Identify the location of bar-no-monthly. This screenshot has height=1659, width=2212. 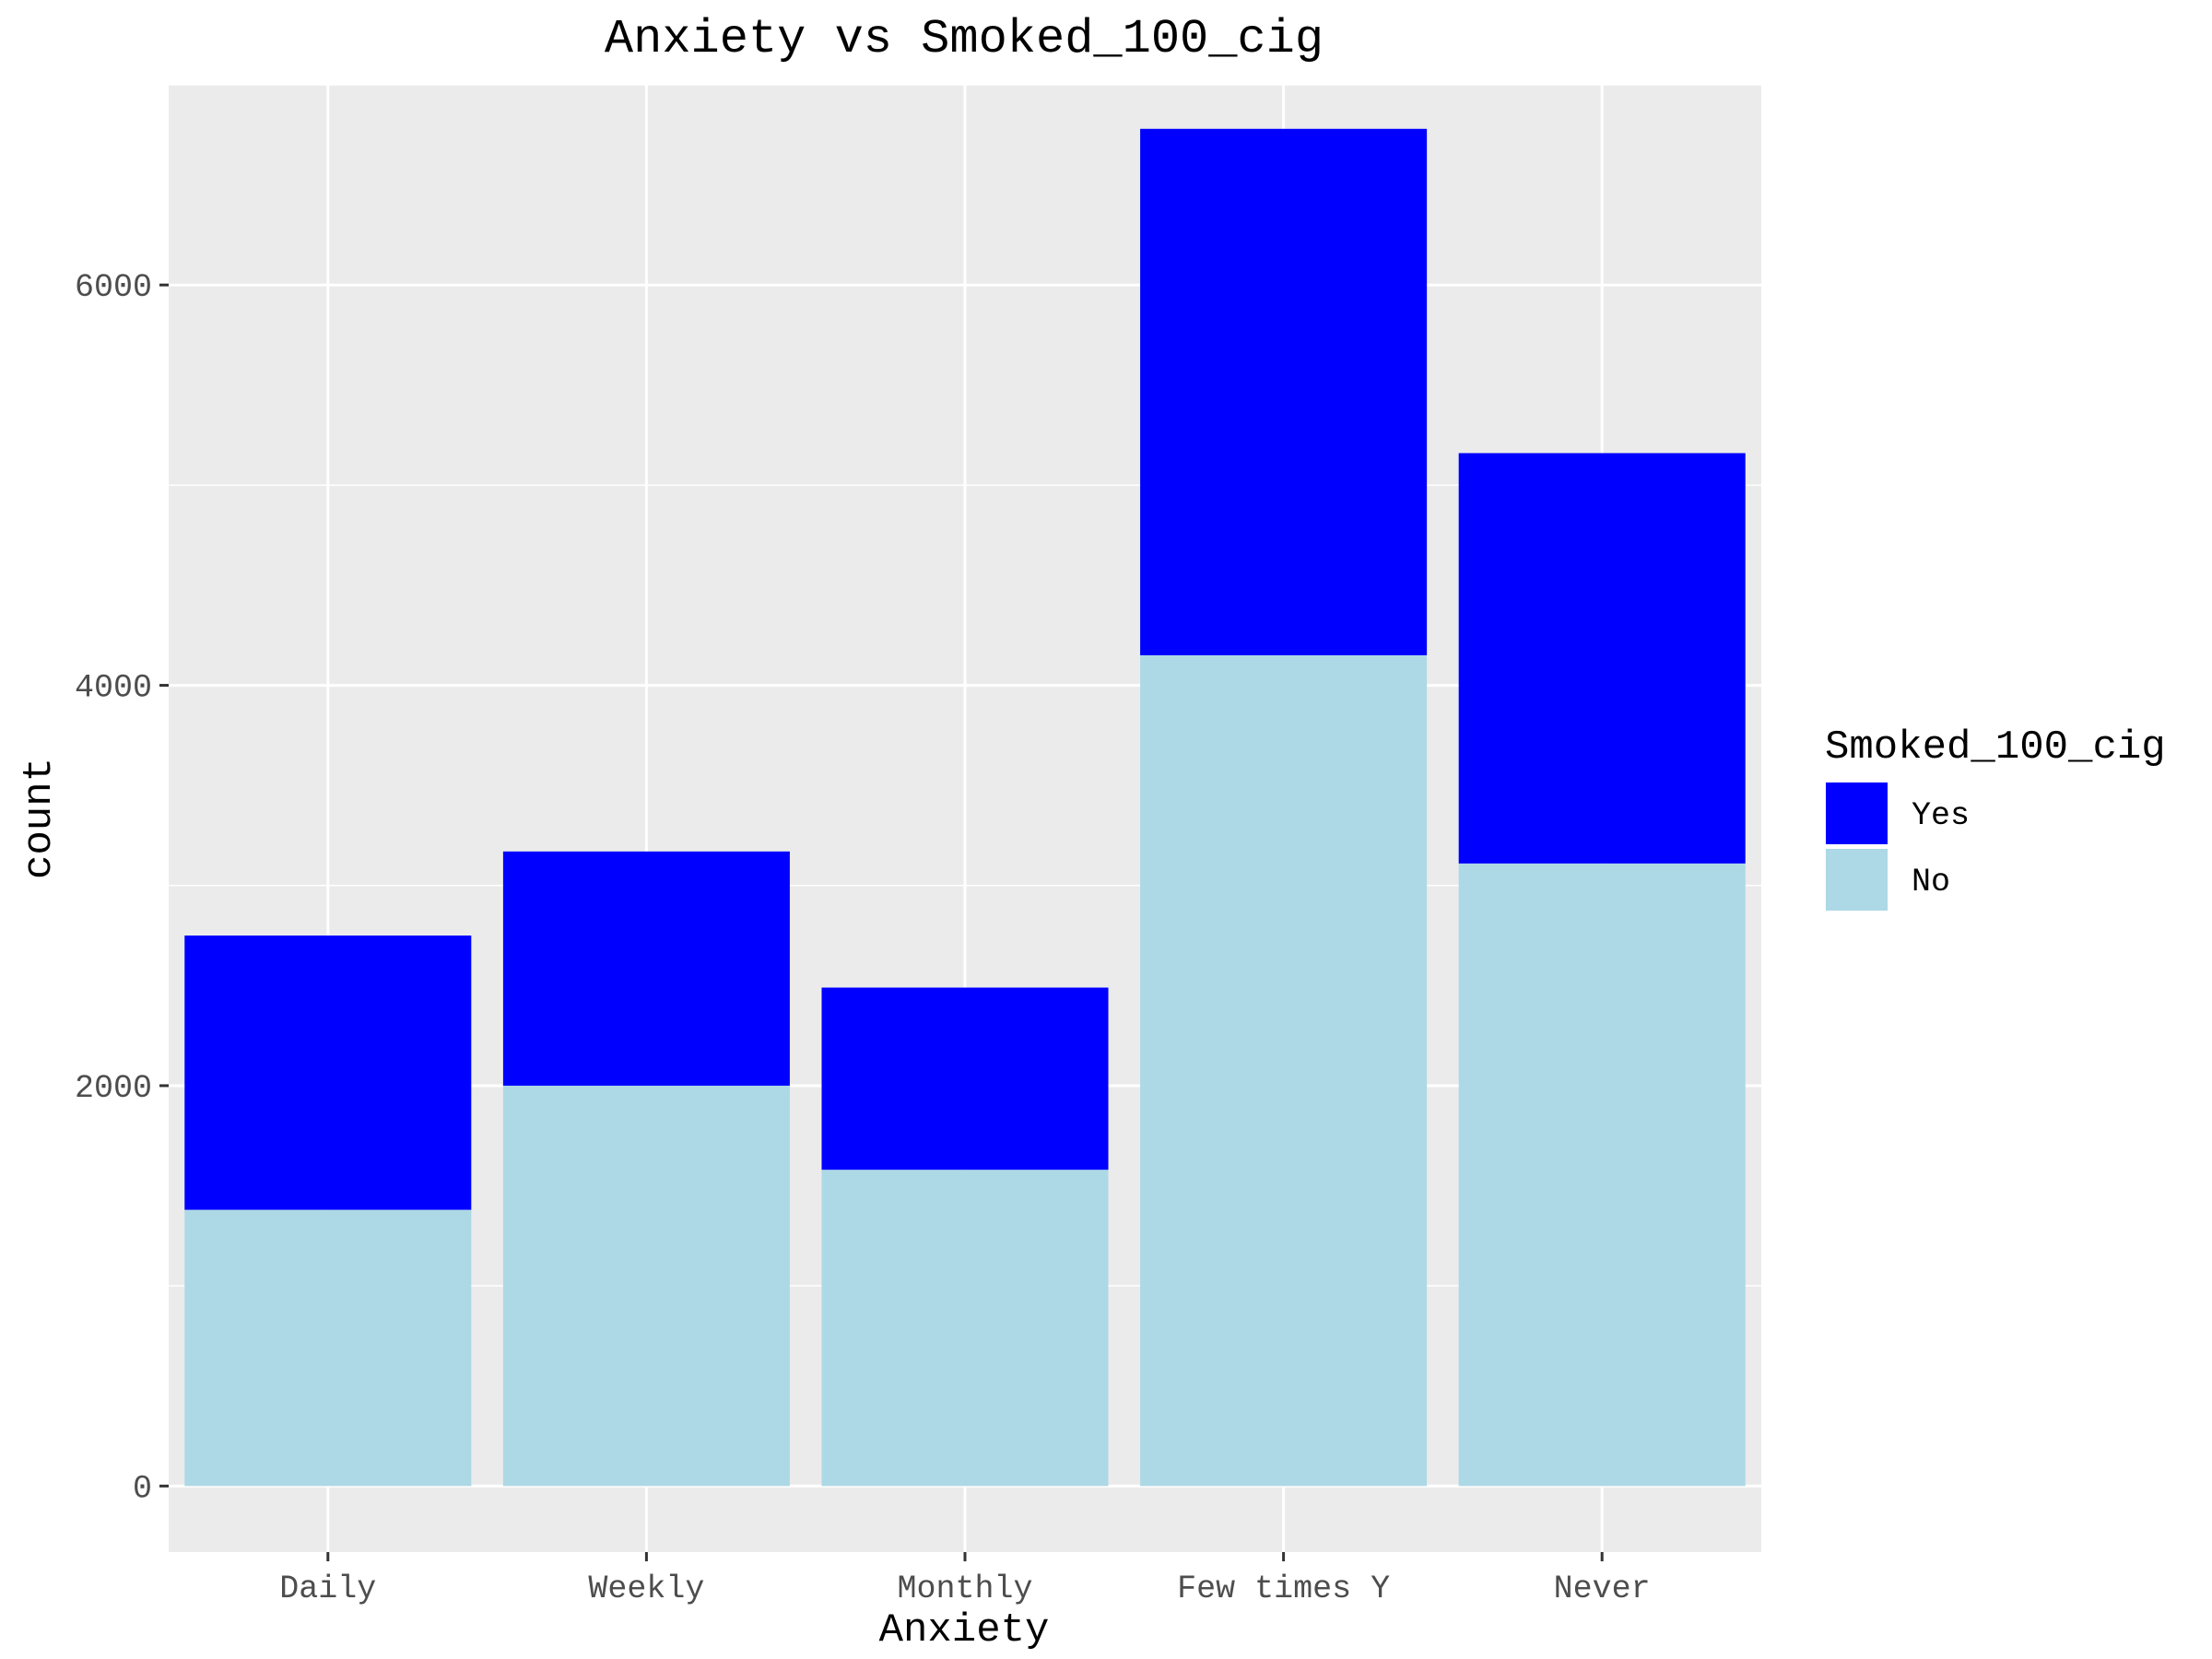
(965, 1328).